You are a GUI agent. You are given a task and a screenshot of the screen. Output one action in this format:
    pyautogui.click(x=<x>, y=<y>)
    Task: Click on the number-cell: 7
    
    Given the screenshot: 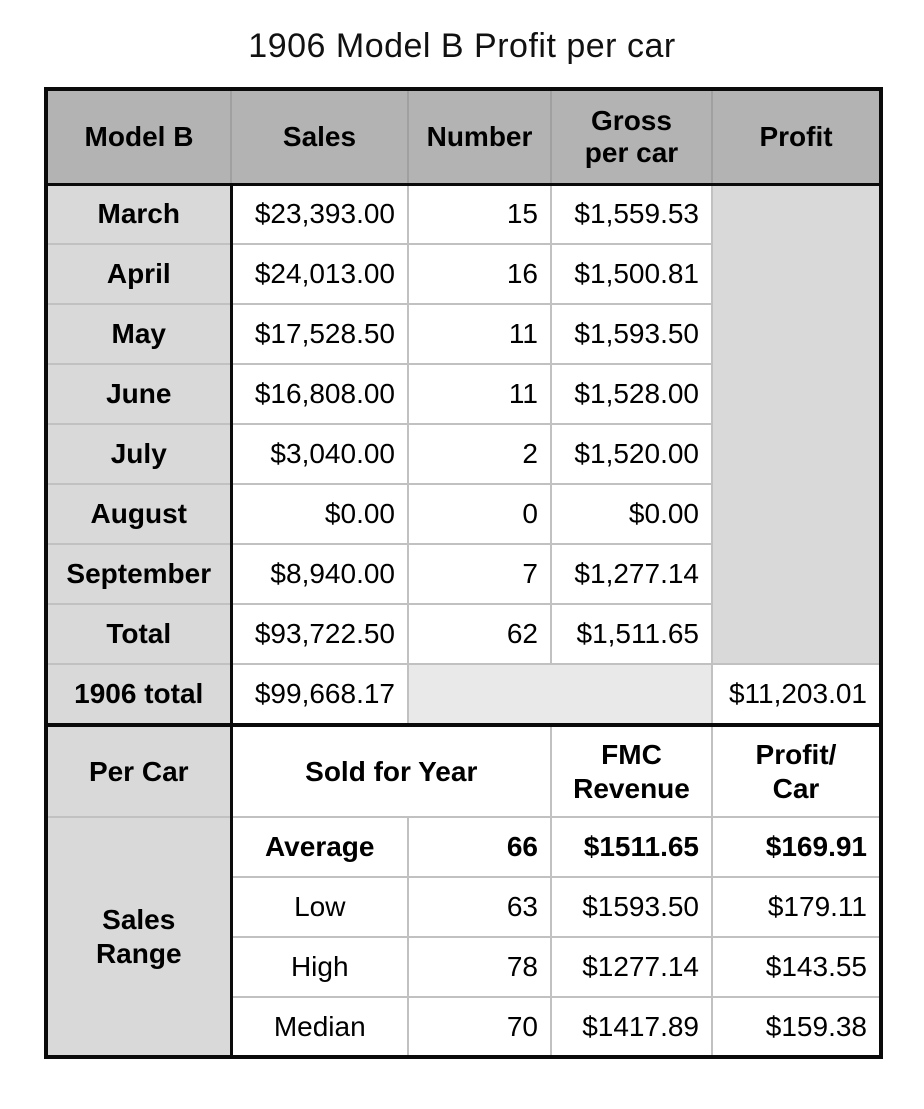 What is the action you would take?
    pyautogui.click(x=479, y=574)
    